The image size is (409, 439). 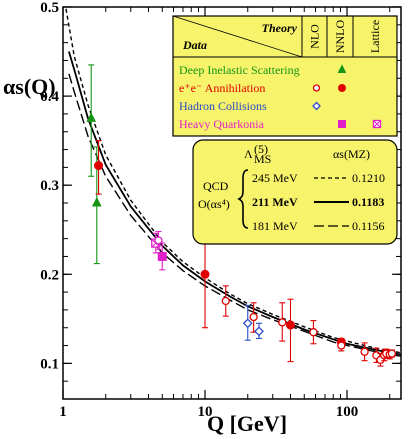 I want to click on qcd-row-lambda: 211 MeV, so click(x=275, y=202).